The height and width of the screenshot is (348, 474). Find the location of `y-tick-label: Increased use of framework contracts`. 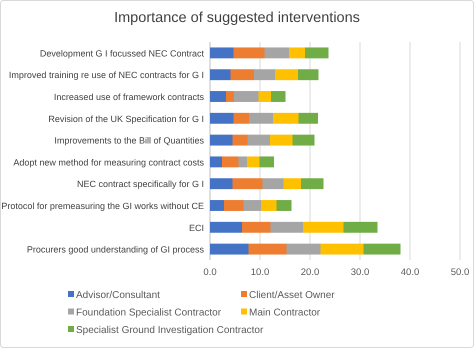

y-tick-label: Increased use of framework contracts is located at coordinates (129, 97).